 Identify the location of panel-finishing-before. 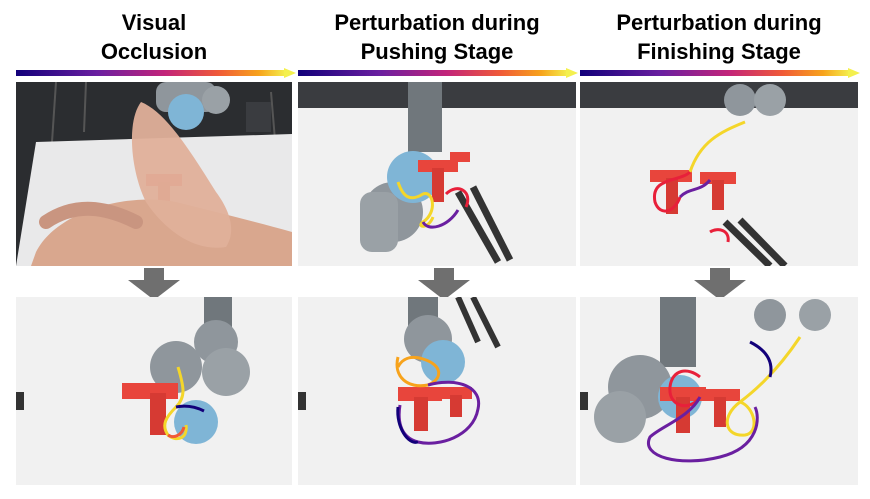
(719, 174).